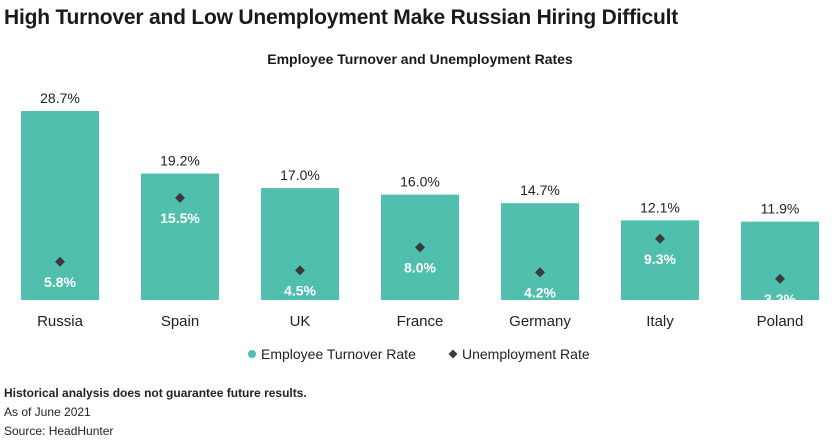 The height and width of the screenshot is (441, 840). What do you see at coordinates (540, 190) in the screenshot?
I see `turnover-label-germany: 14.7%` at bounding box center [540, 190].